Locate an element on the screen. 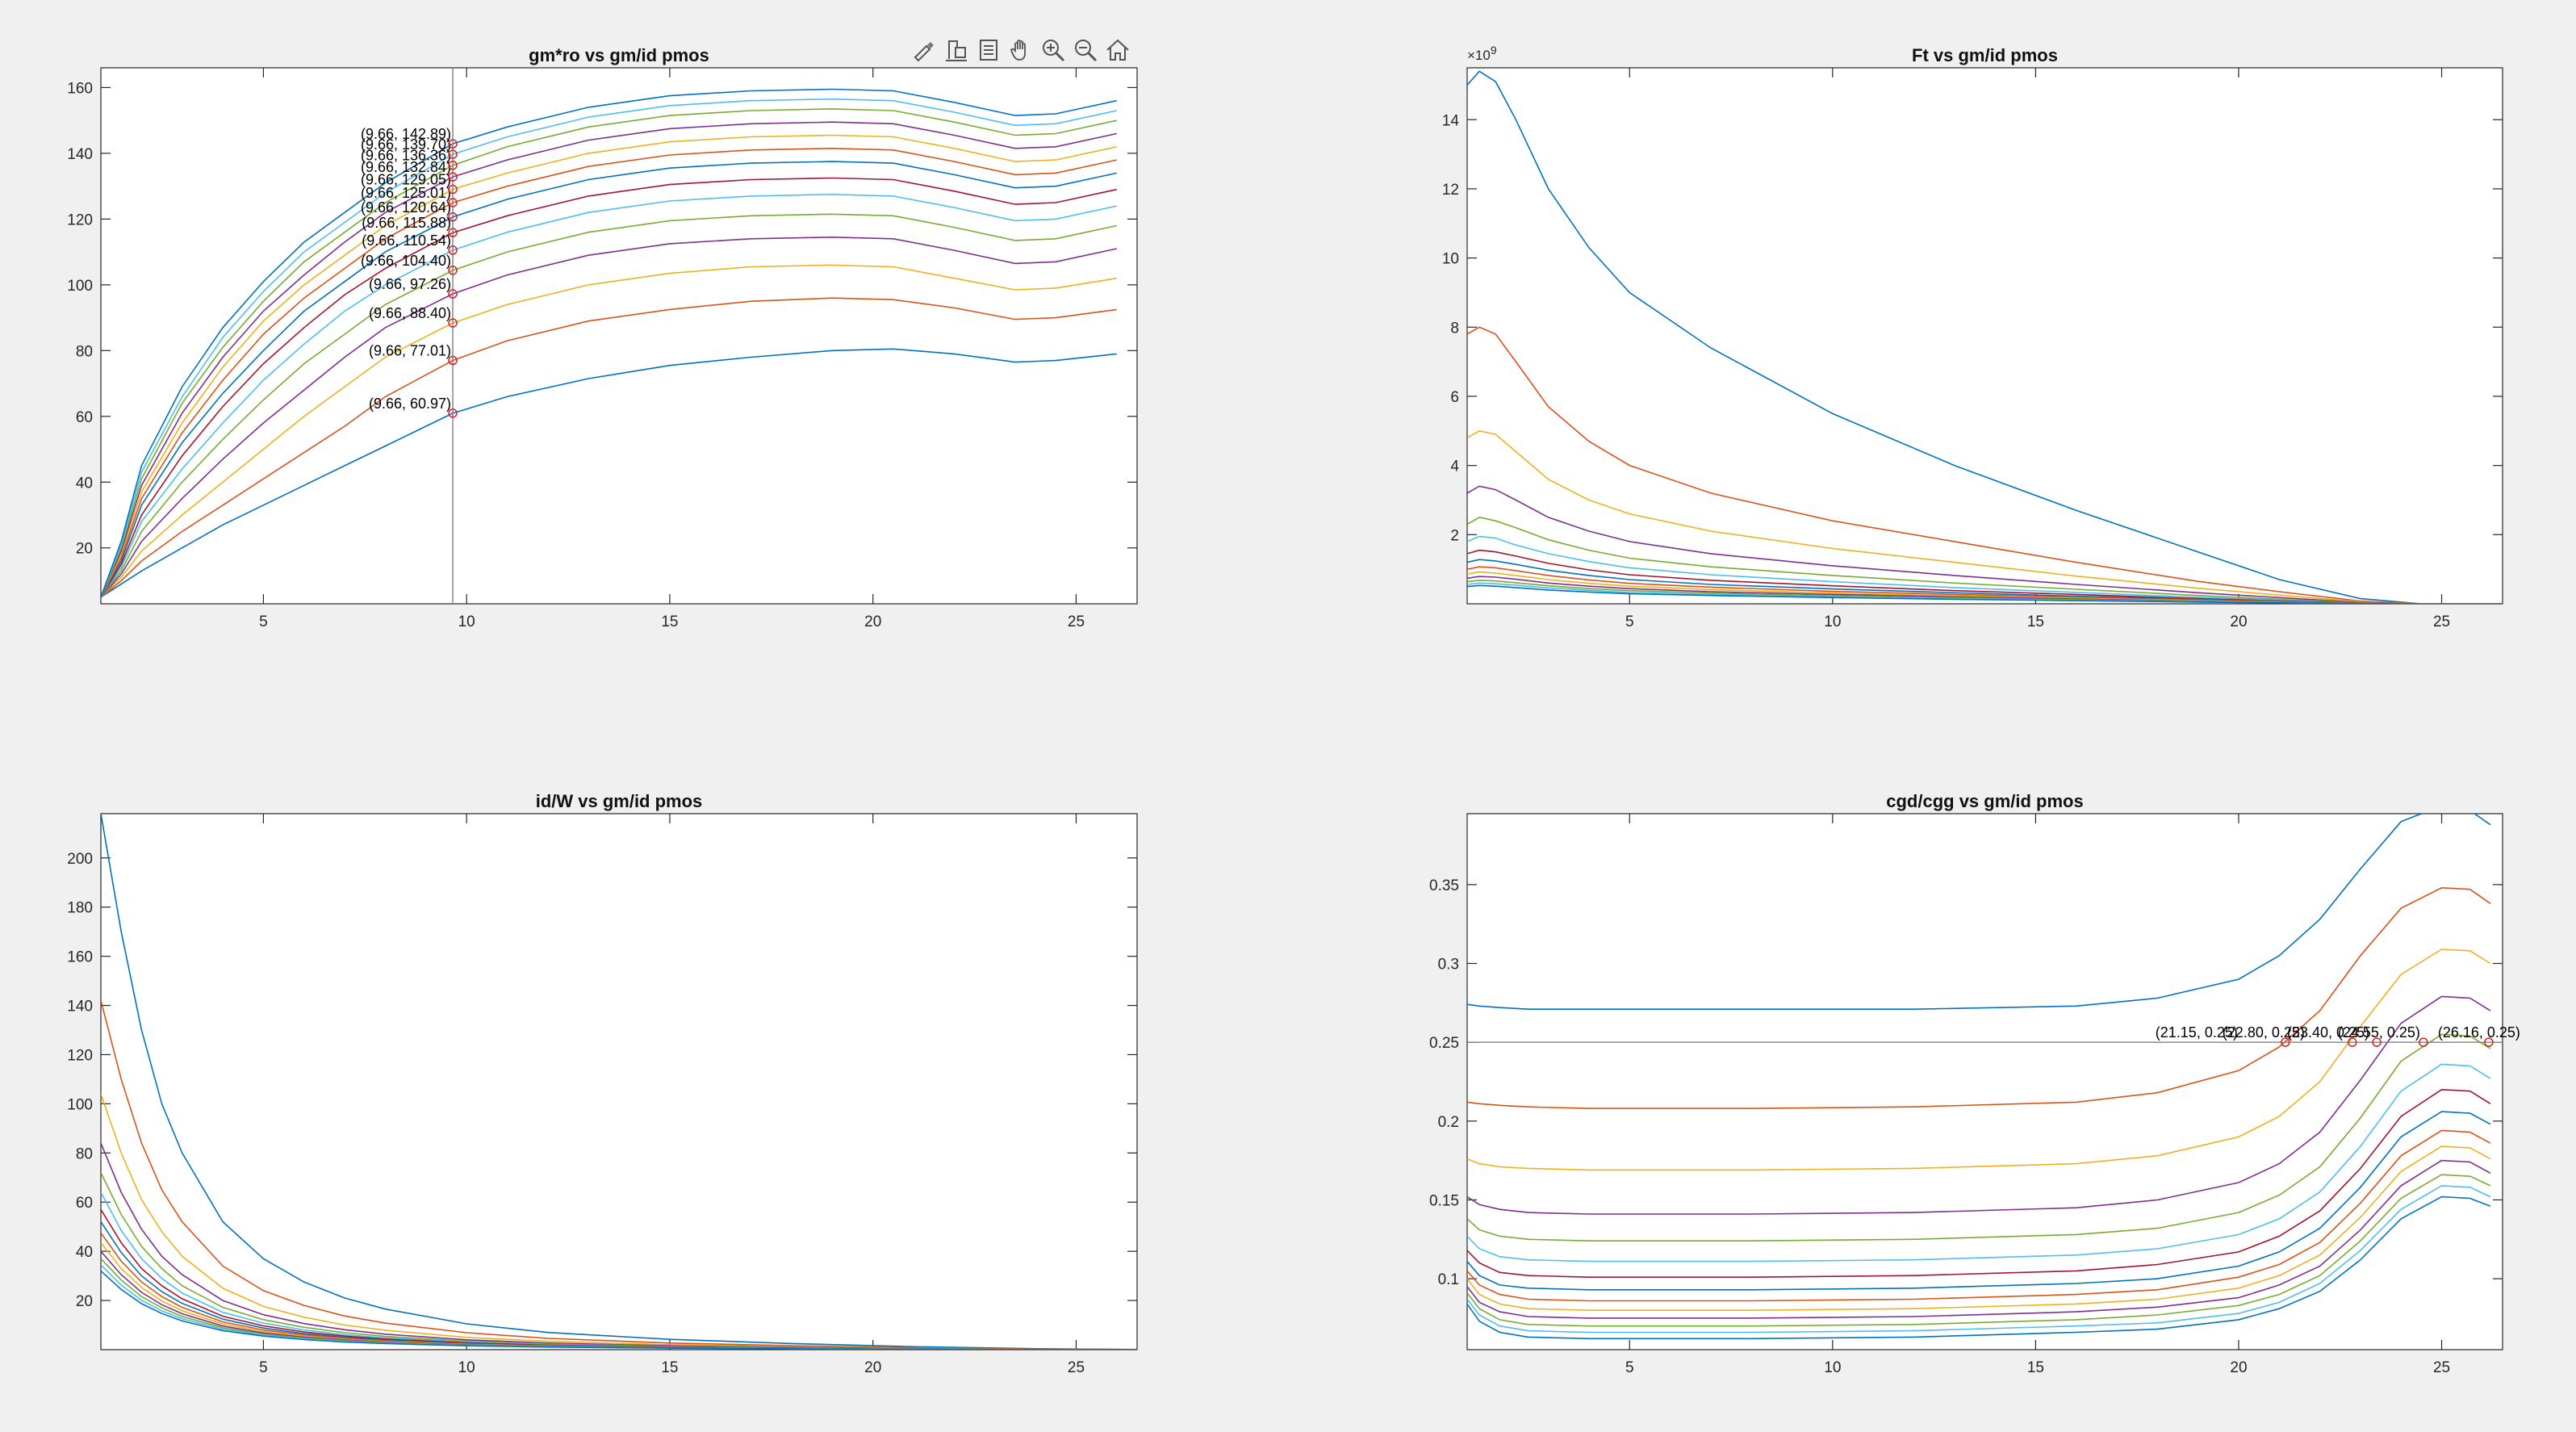 This screenshot has width=2576, height=1432. y-tick-label: 6 is located at coordinates (1454, 397).